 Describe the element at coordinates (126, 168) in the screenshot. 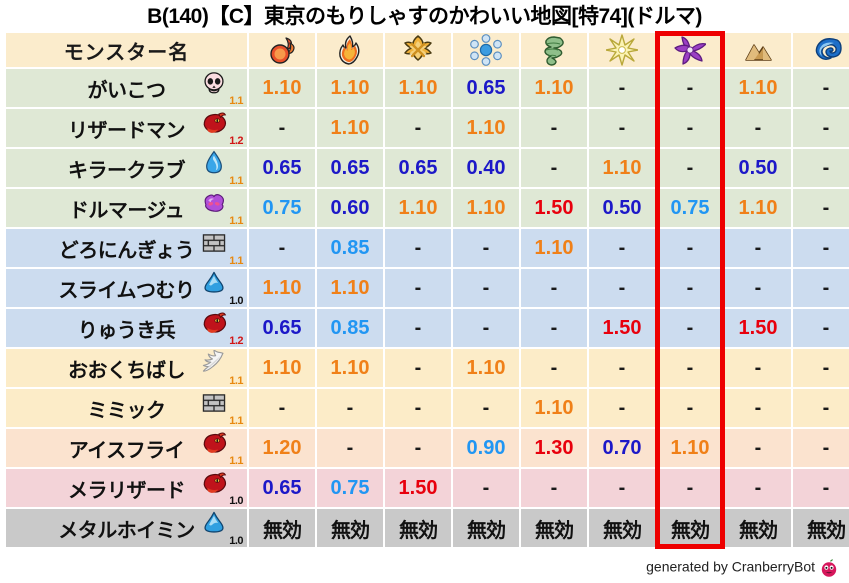

I see `monster-name-cell: キラークラブ 1.1` at that location.